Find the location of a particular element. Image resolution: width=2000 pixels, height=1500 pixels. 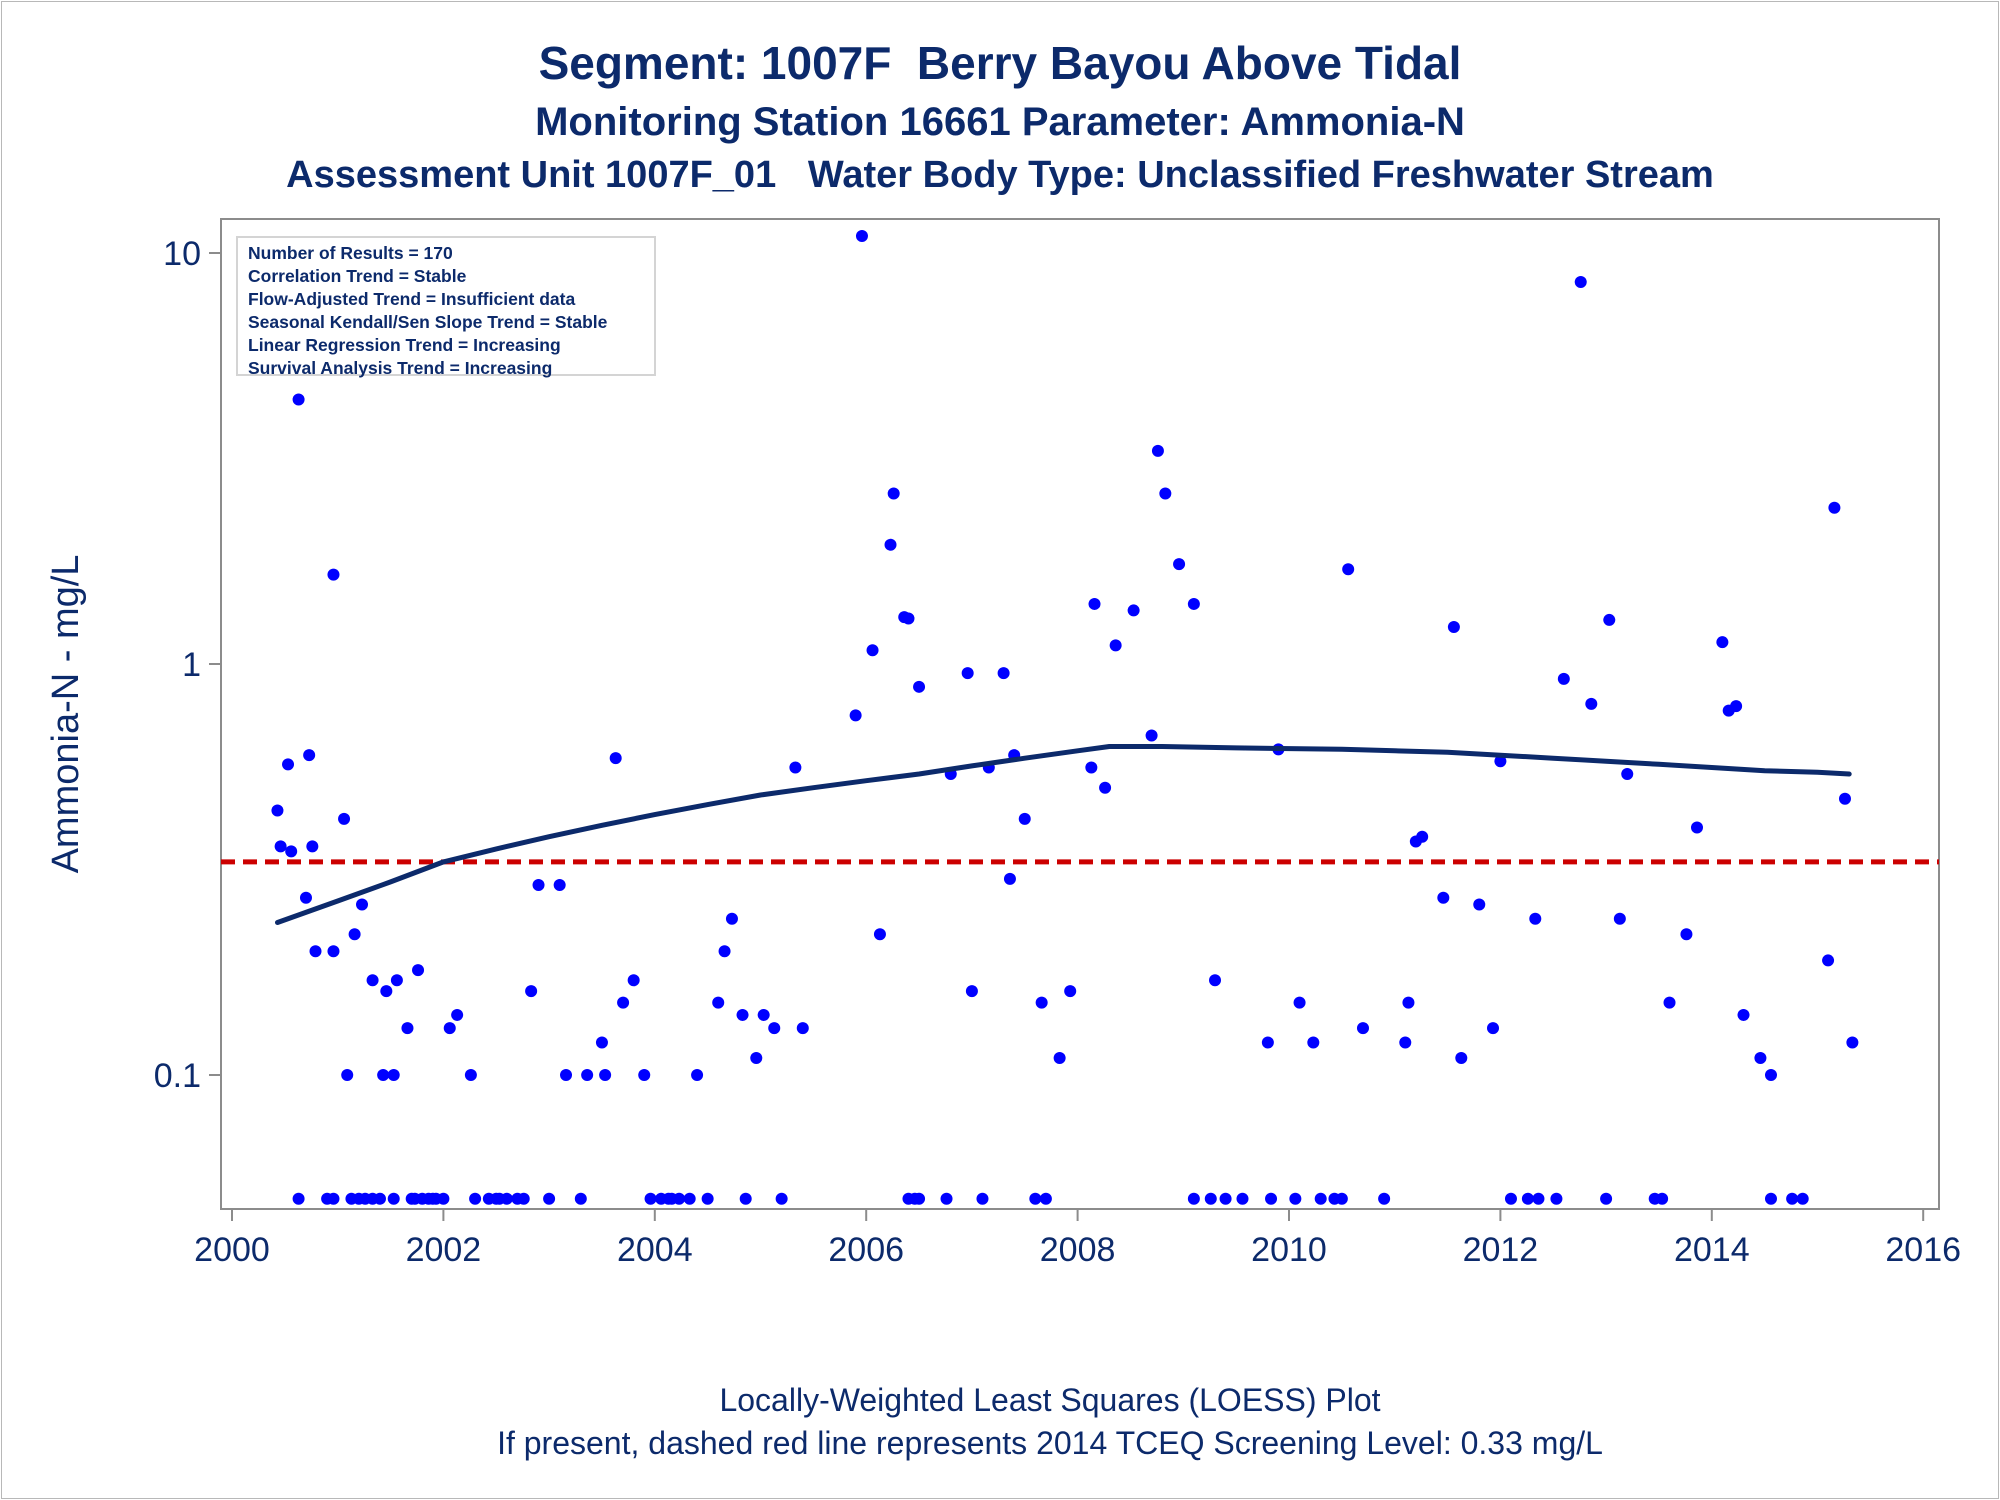

chart-title: Segment: 1007F Berry Bayou Above Tidal is located at coordinates (1000, 63).